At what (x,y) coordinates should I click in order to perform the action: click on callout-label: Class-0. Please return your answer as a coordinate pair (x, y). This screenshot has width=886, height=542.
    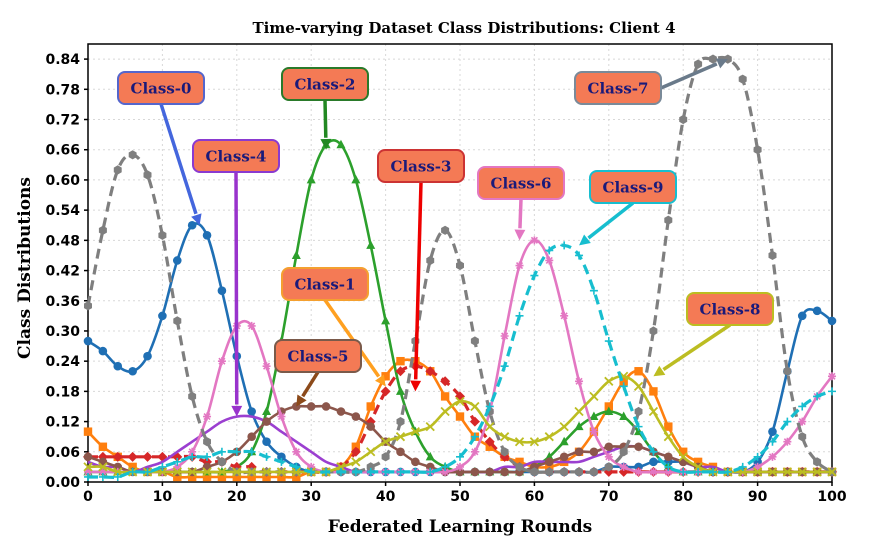
    Looking at the image, I should click on (161, 89).